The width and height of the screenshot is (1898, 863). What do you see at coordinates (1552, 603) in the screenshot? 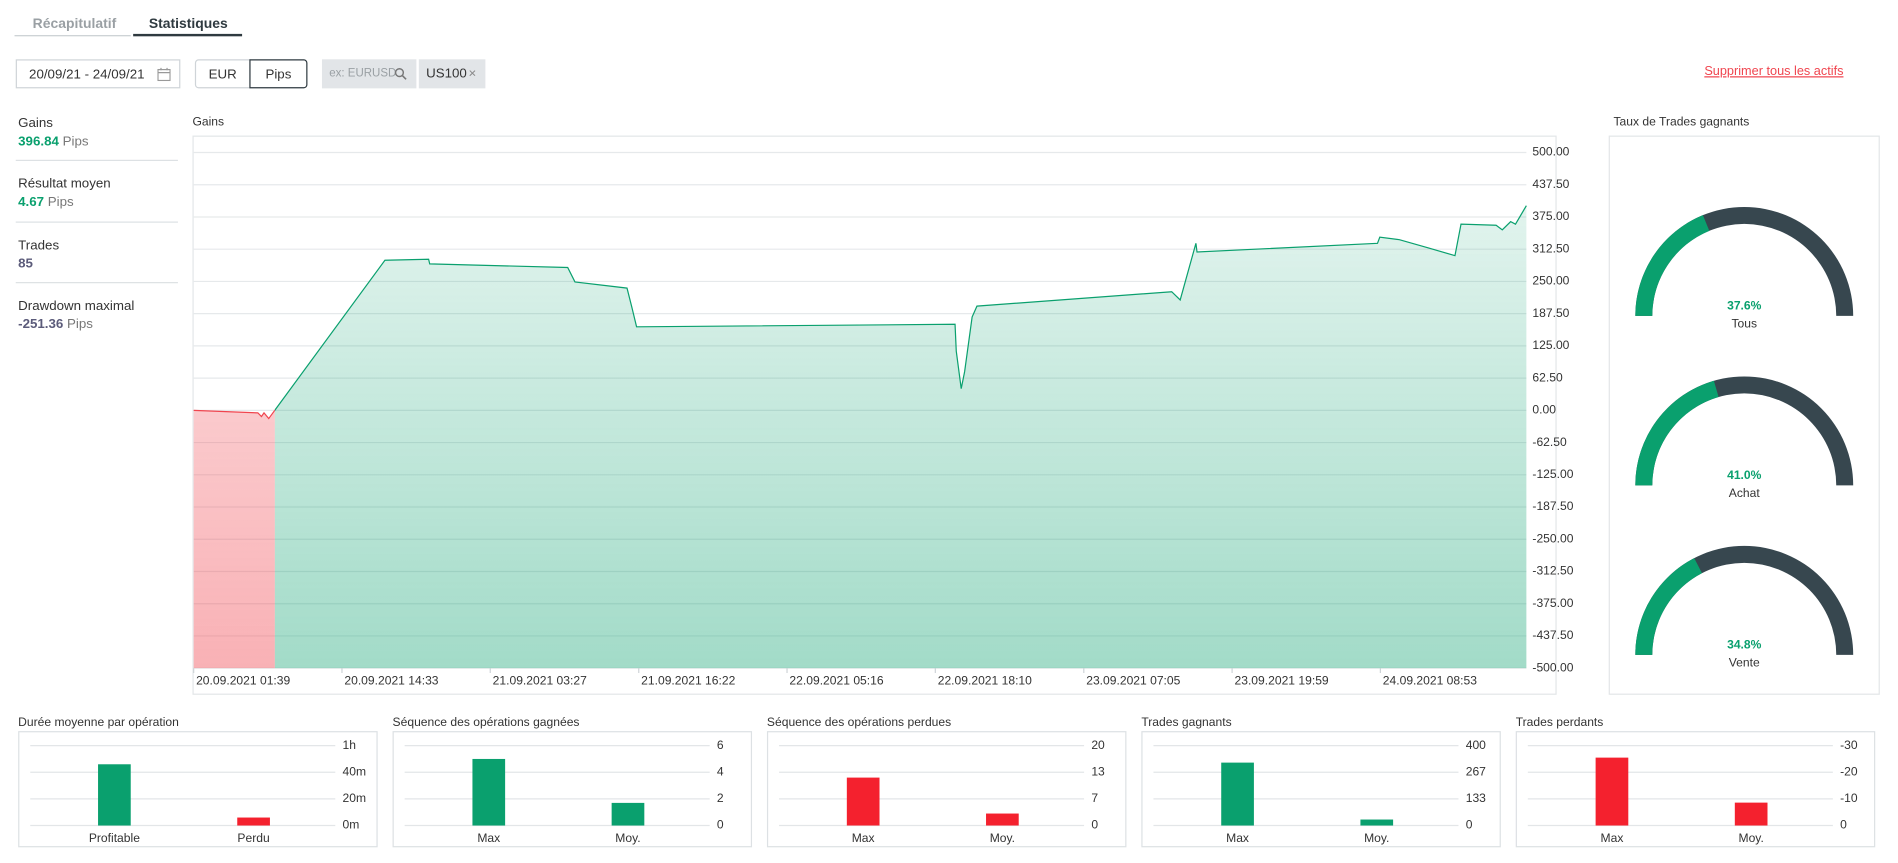
I see `y-tick-label: -375.00` at bounding box center [1552, 603].